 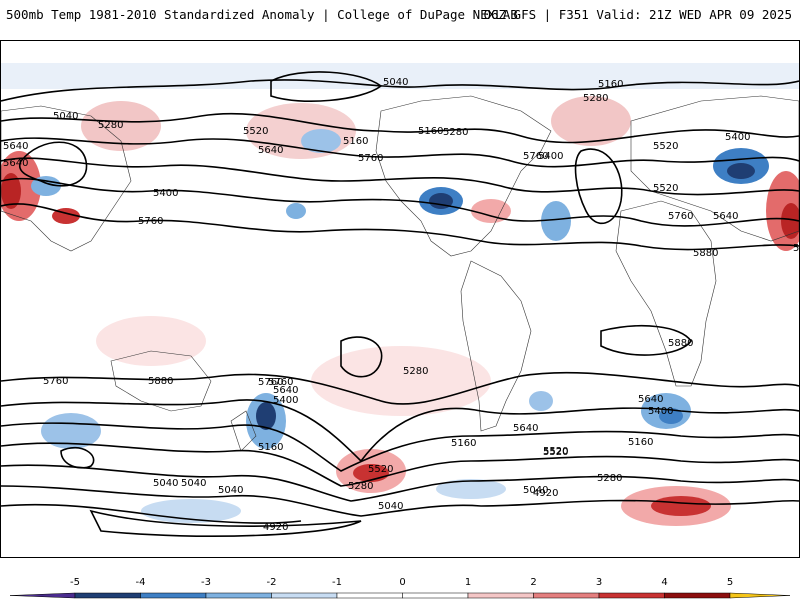 What do you see at coordinates (664, 582) in the screenshot?
I see `colorbar-tick-label: 4` at bounding box center [664, 582].